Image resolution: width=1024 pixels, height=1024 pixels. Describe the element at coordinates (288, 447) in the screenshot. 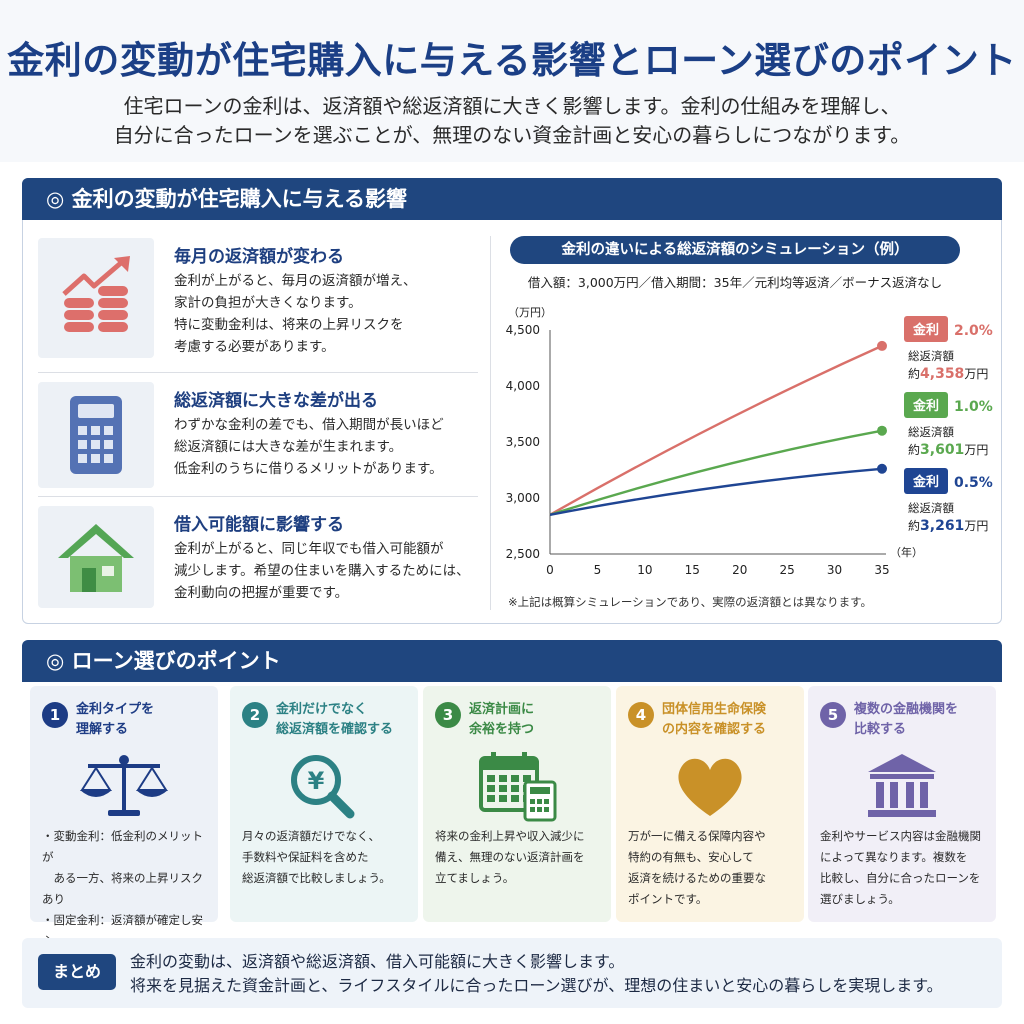

I see `feature-text-line: 総返済額には大きな差が生まれます。` at that location.